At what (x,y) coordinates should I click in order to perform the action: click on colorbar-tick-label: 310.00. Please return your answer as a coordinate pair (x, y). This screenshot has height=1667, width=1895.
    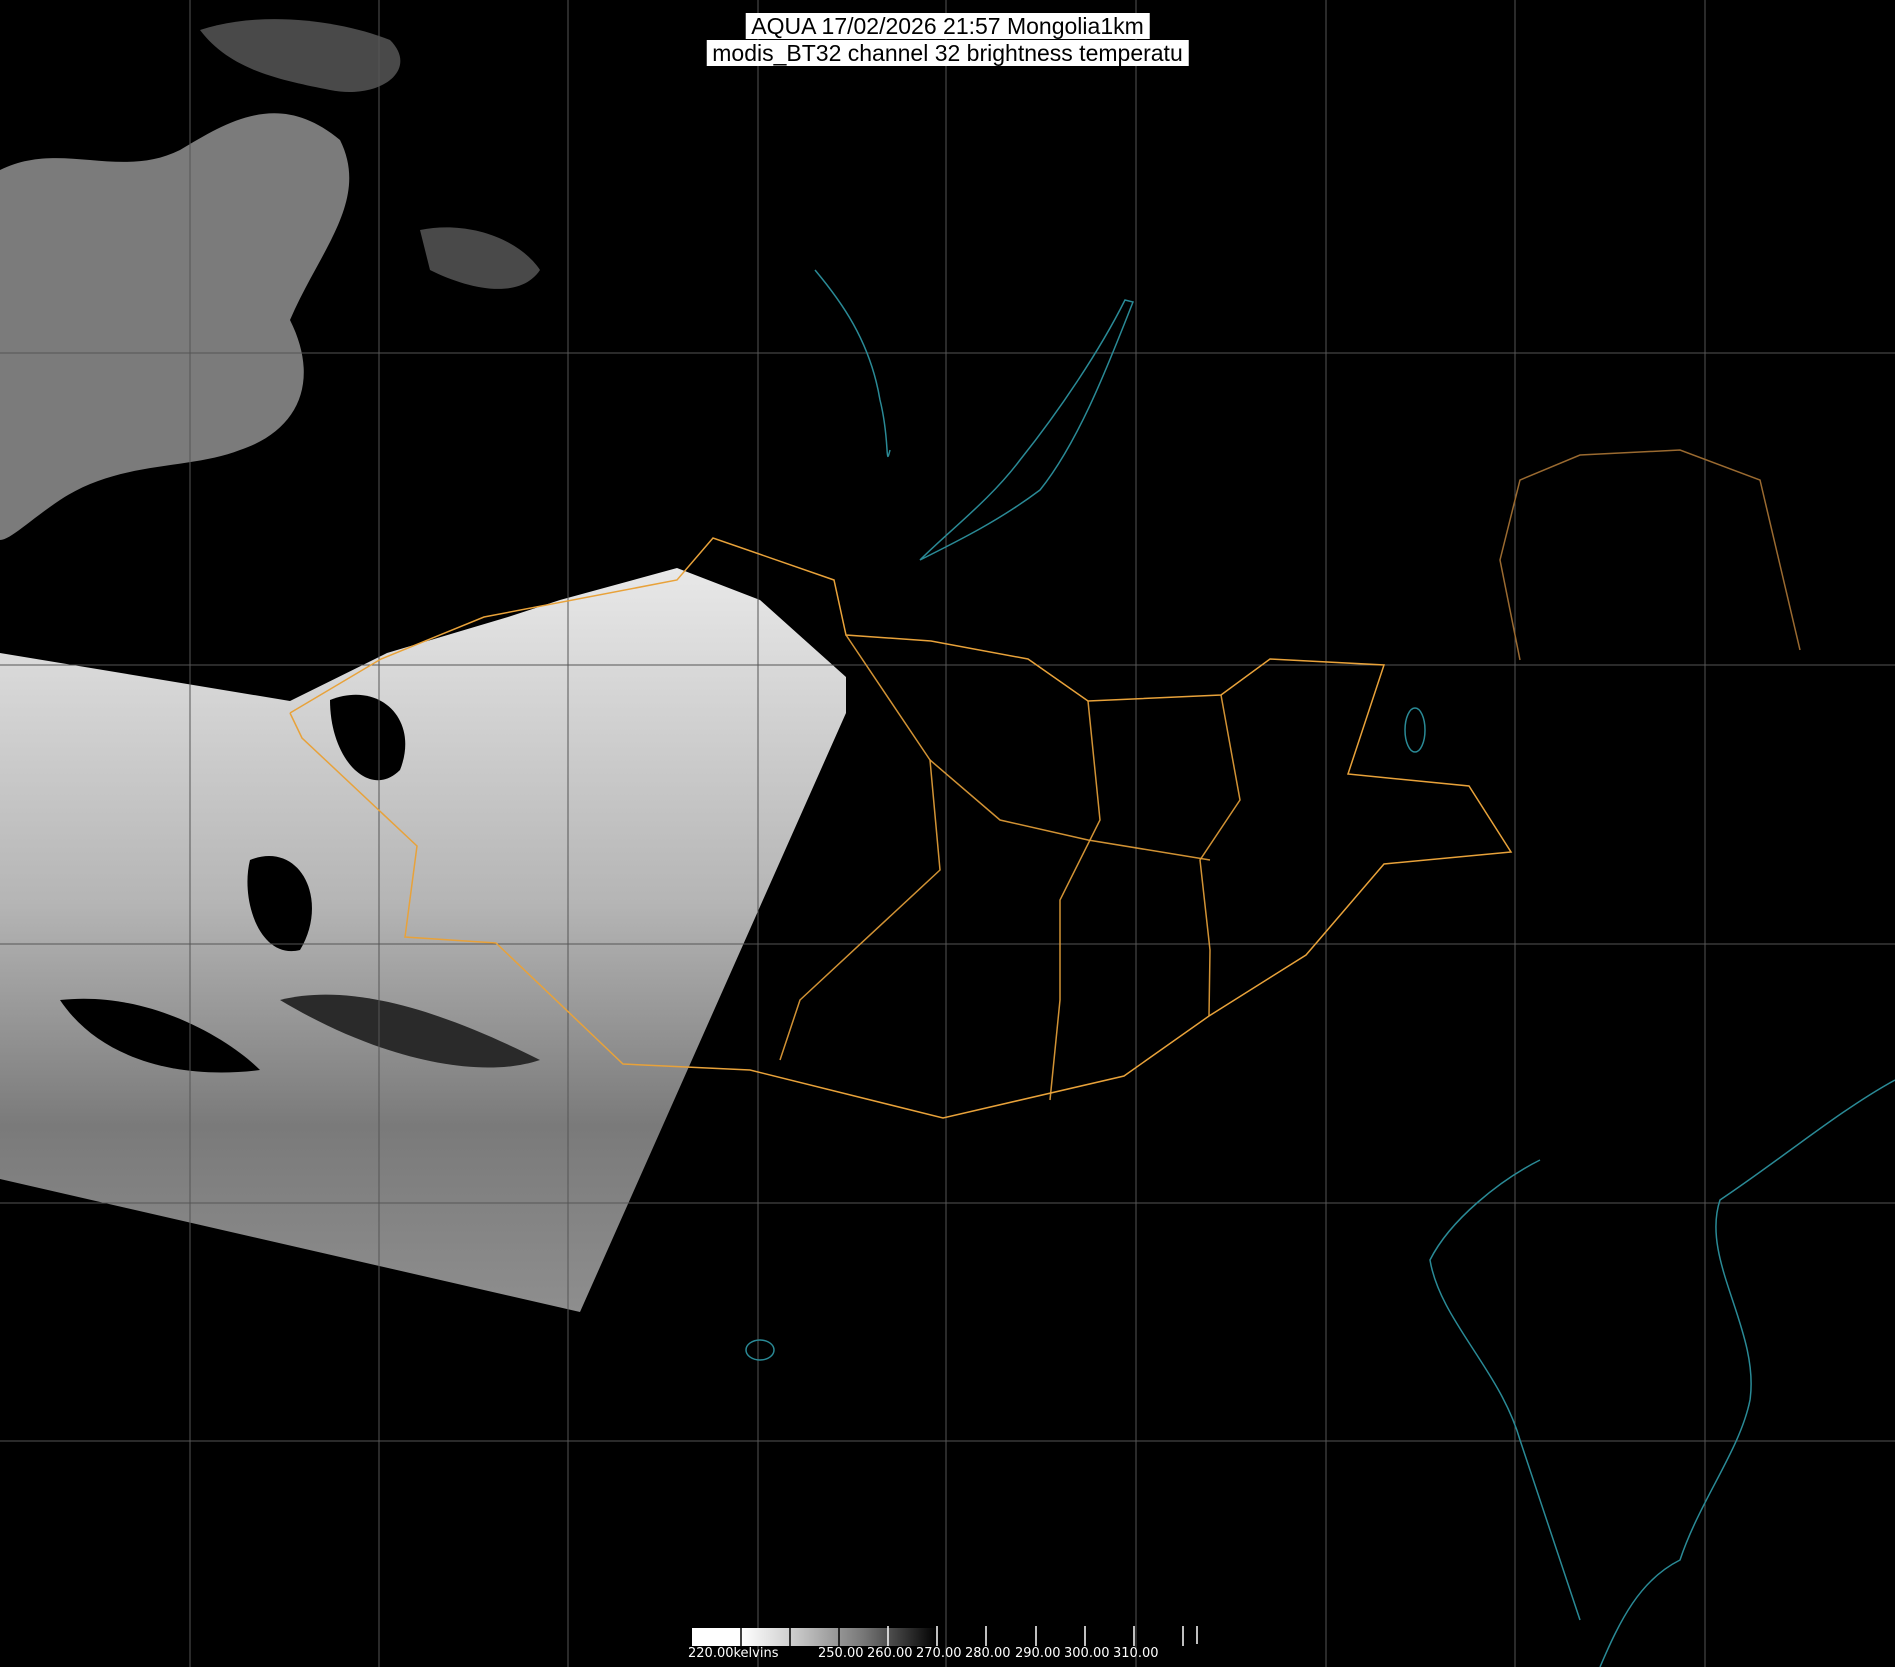
    Looking at the image, I should click on (1136, 1653).